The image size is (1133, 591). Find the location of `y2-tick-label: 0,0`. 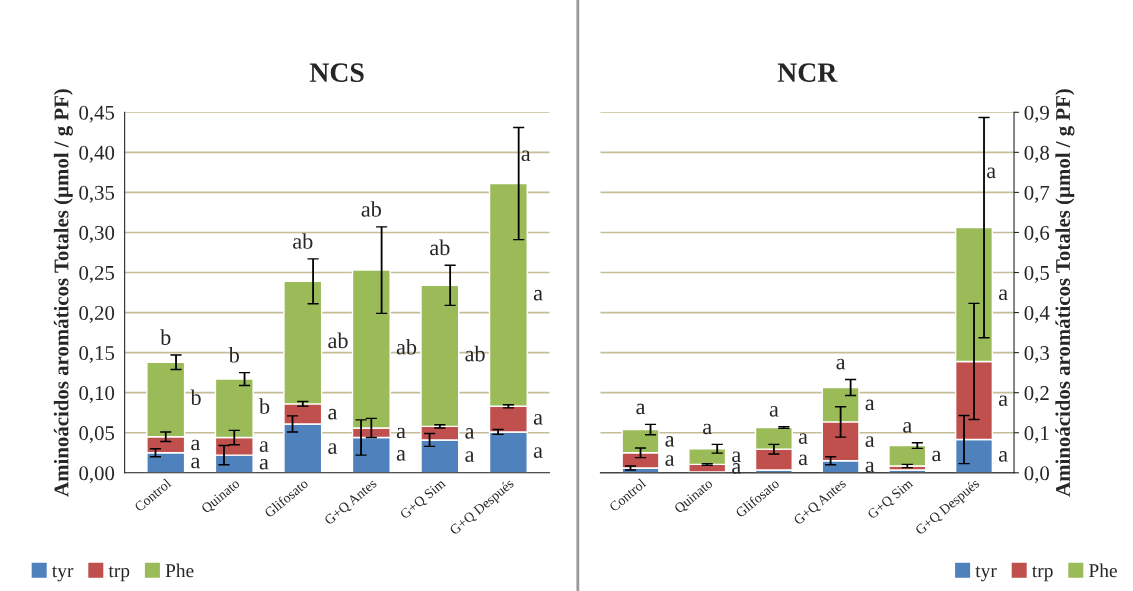

y2-tick-label: 0,0 is located at coordinates (1036, 475).